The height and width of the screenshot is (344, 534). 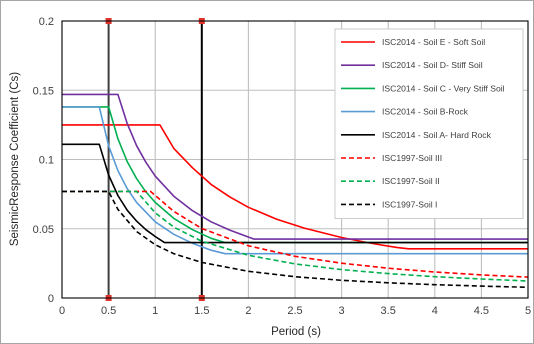 What do you see at coordinates (43, 230) in the screenshot?
I see `y-tick-label: 0.05` at bounding box center [43, 230].